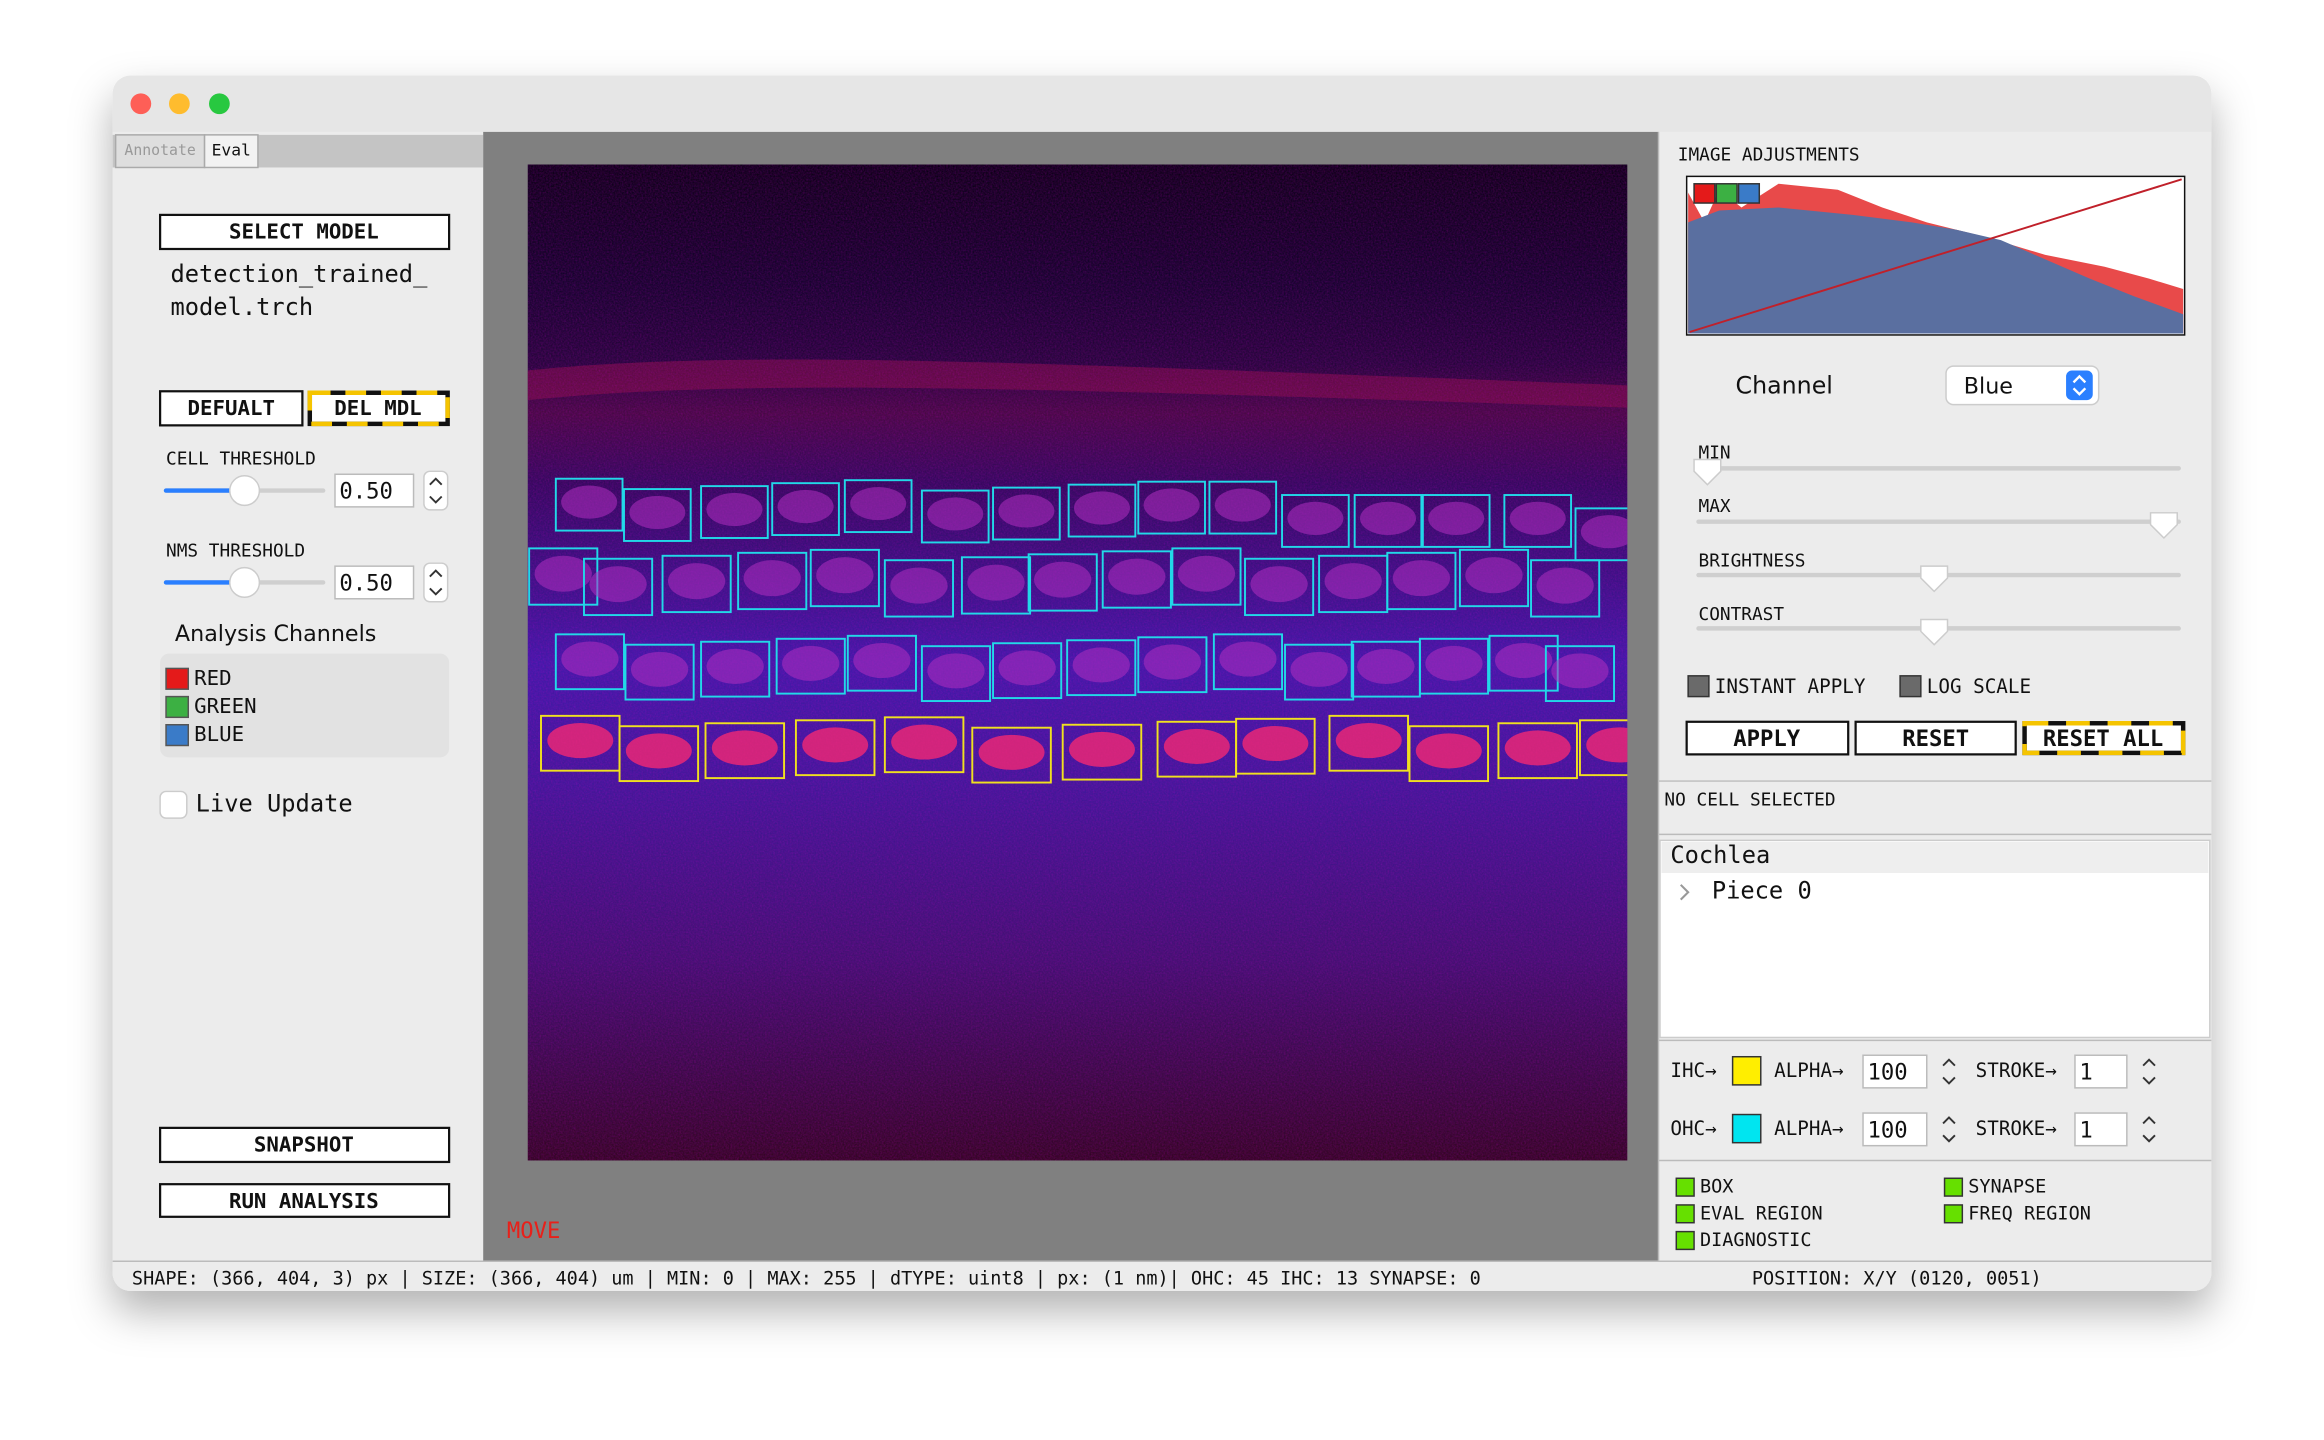  Describe the element at coordinates (231, 151) in the screenshot. I see `tab-active` at that location.